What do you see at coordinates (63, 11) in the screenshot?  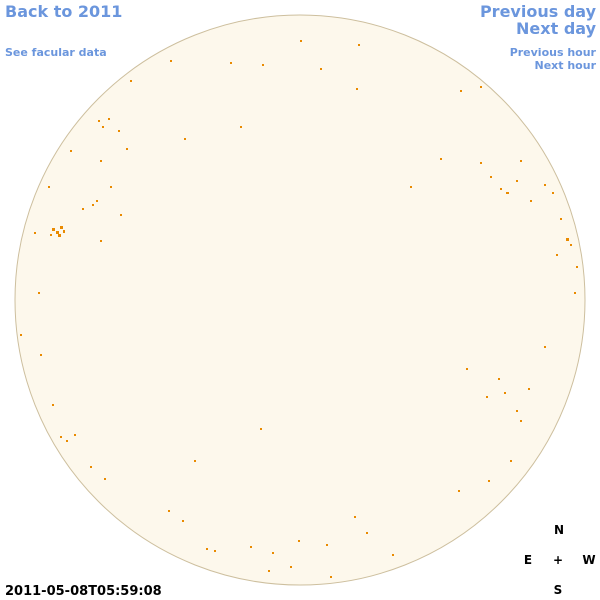 I see `back-link: Back to 2011` at bounding box center [63, 11].